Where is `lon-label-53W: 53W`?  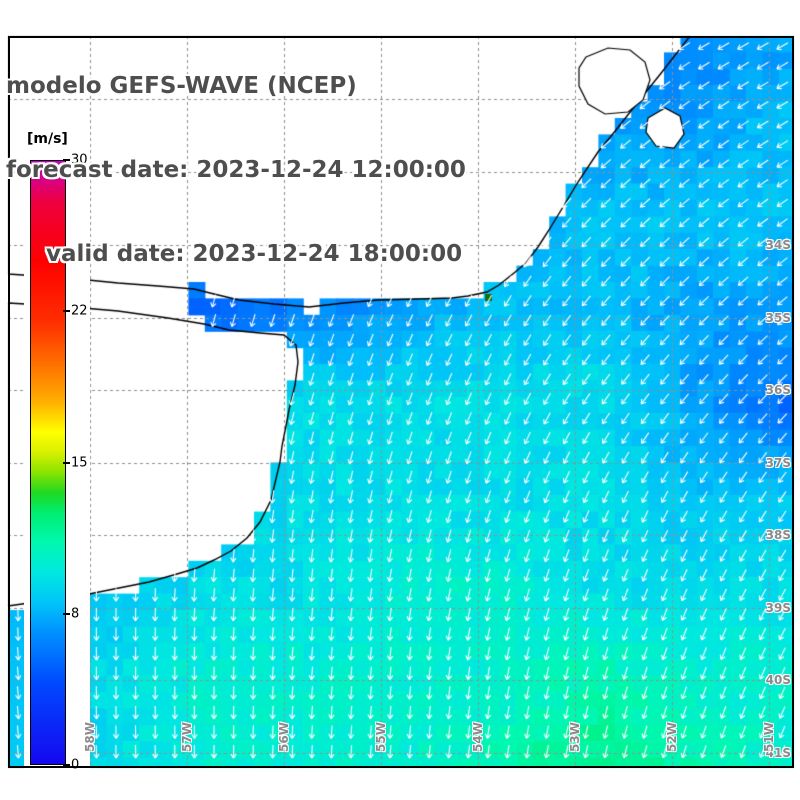 lon-label-53W: 53W is located at coordinates (575, 737).